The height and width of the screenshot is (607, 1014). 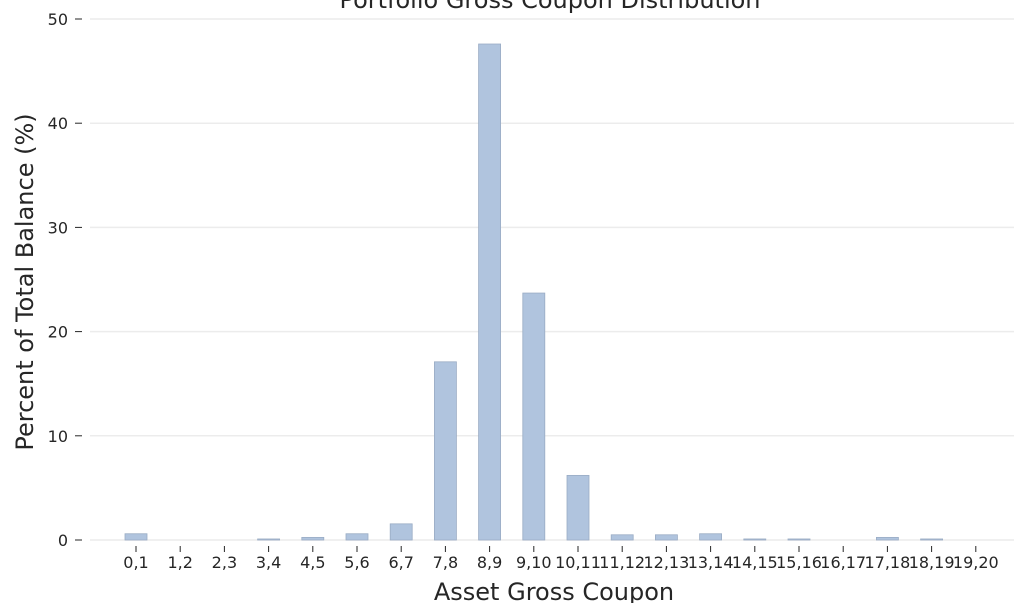 I want to click on y-tick-label: 30, so click(x=58, y=227).